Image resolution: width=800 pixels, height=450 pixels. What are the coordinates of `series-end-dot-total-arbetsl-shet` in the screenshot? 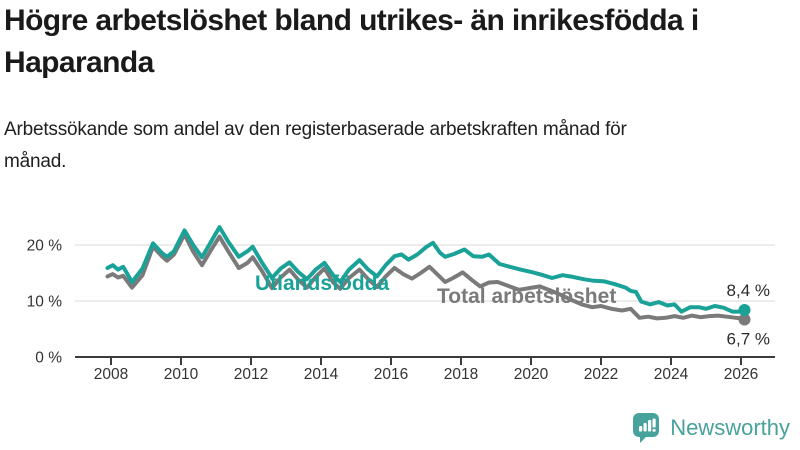 It's located at (744, 319).